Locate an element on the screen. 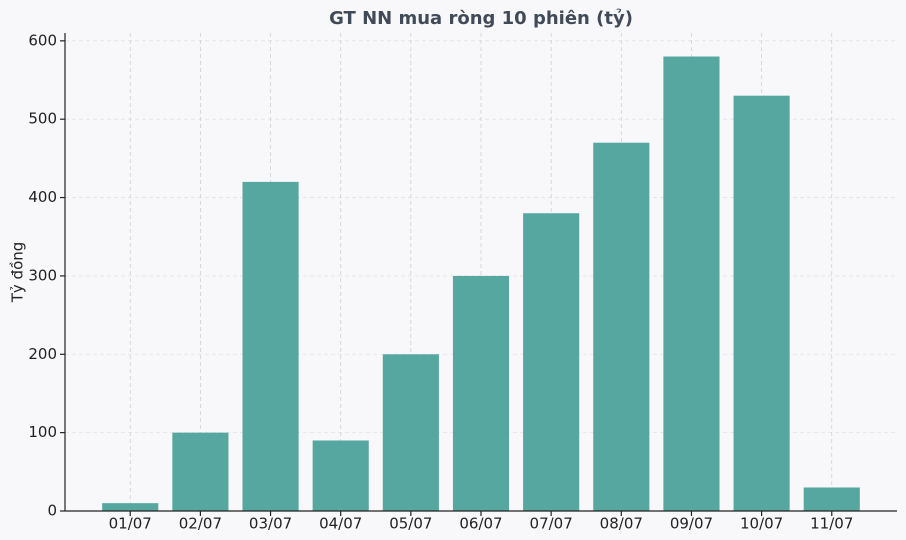 This screenshot has width=906, height=540. chart-title: GT NN mua ròng 10 phiên (tỷ) is located at coordinates (481, 18).